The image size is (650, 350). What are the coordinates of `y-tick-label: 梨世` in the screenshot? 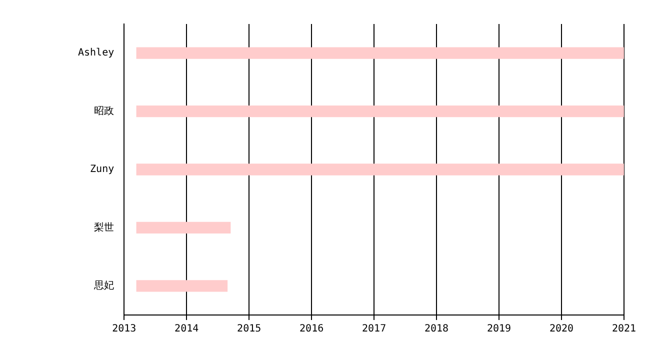 It's located at (104, 227).